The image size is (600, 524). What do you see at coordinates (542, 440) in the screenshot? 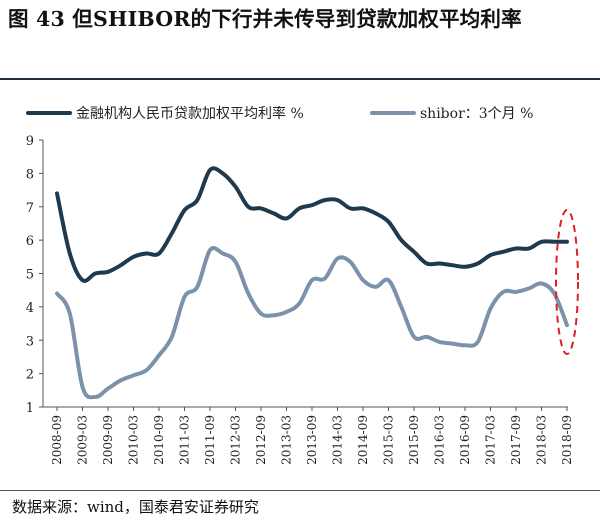
I see `x-tick-label: 2018-03` at bounding box center [542, 440].